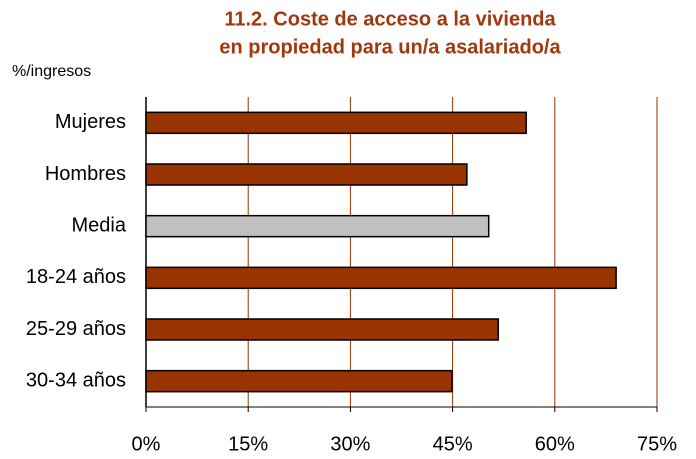 This screenshot has width=696, height=459. I want to click on axis-label: %/ingresos, so click(51, 71).